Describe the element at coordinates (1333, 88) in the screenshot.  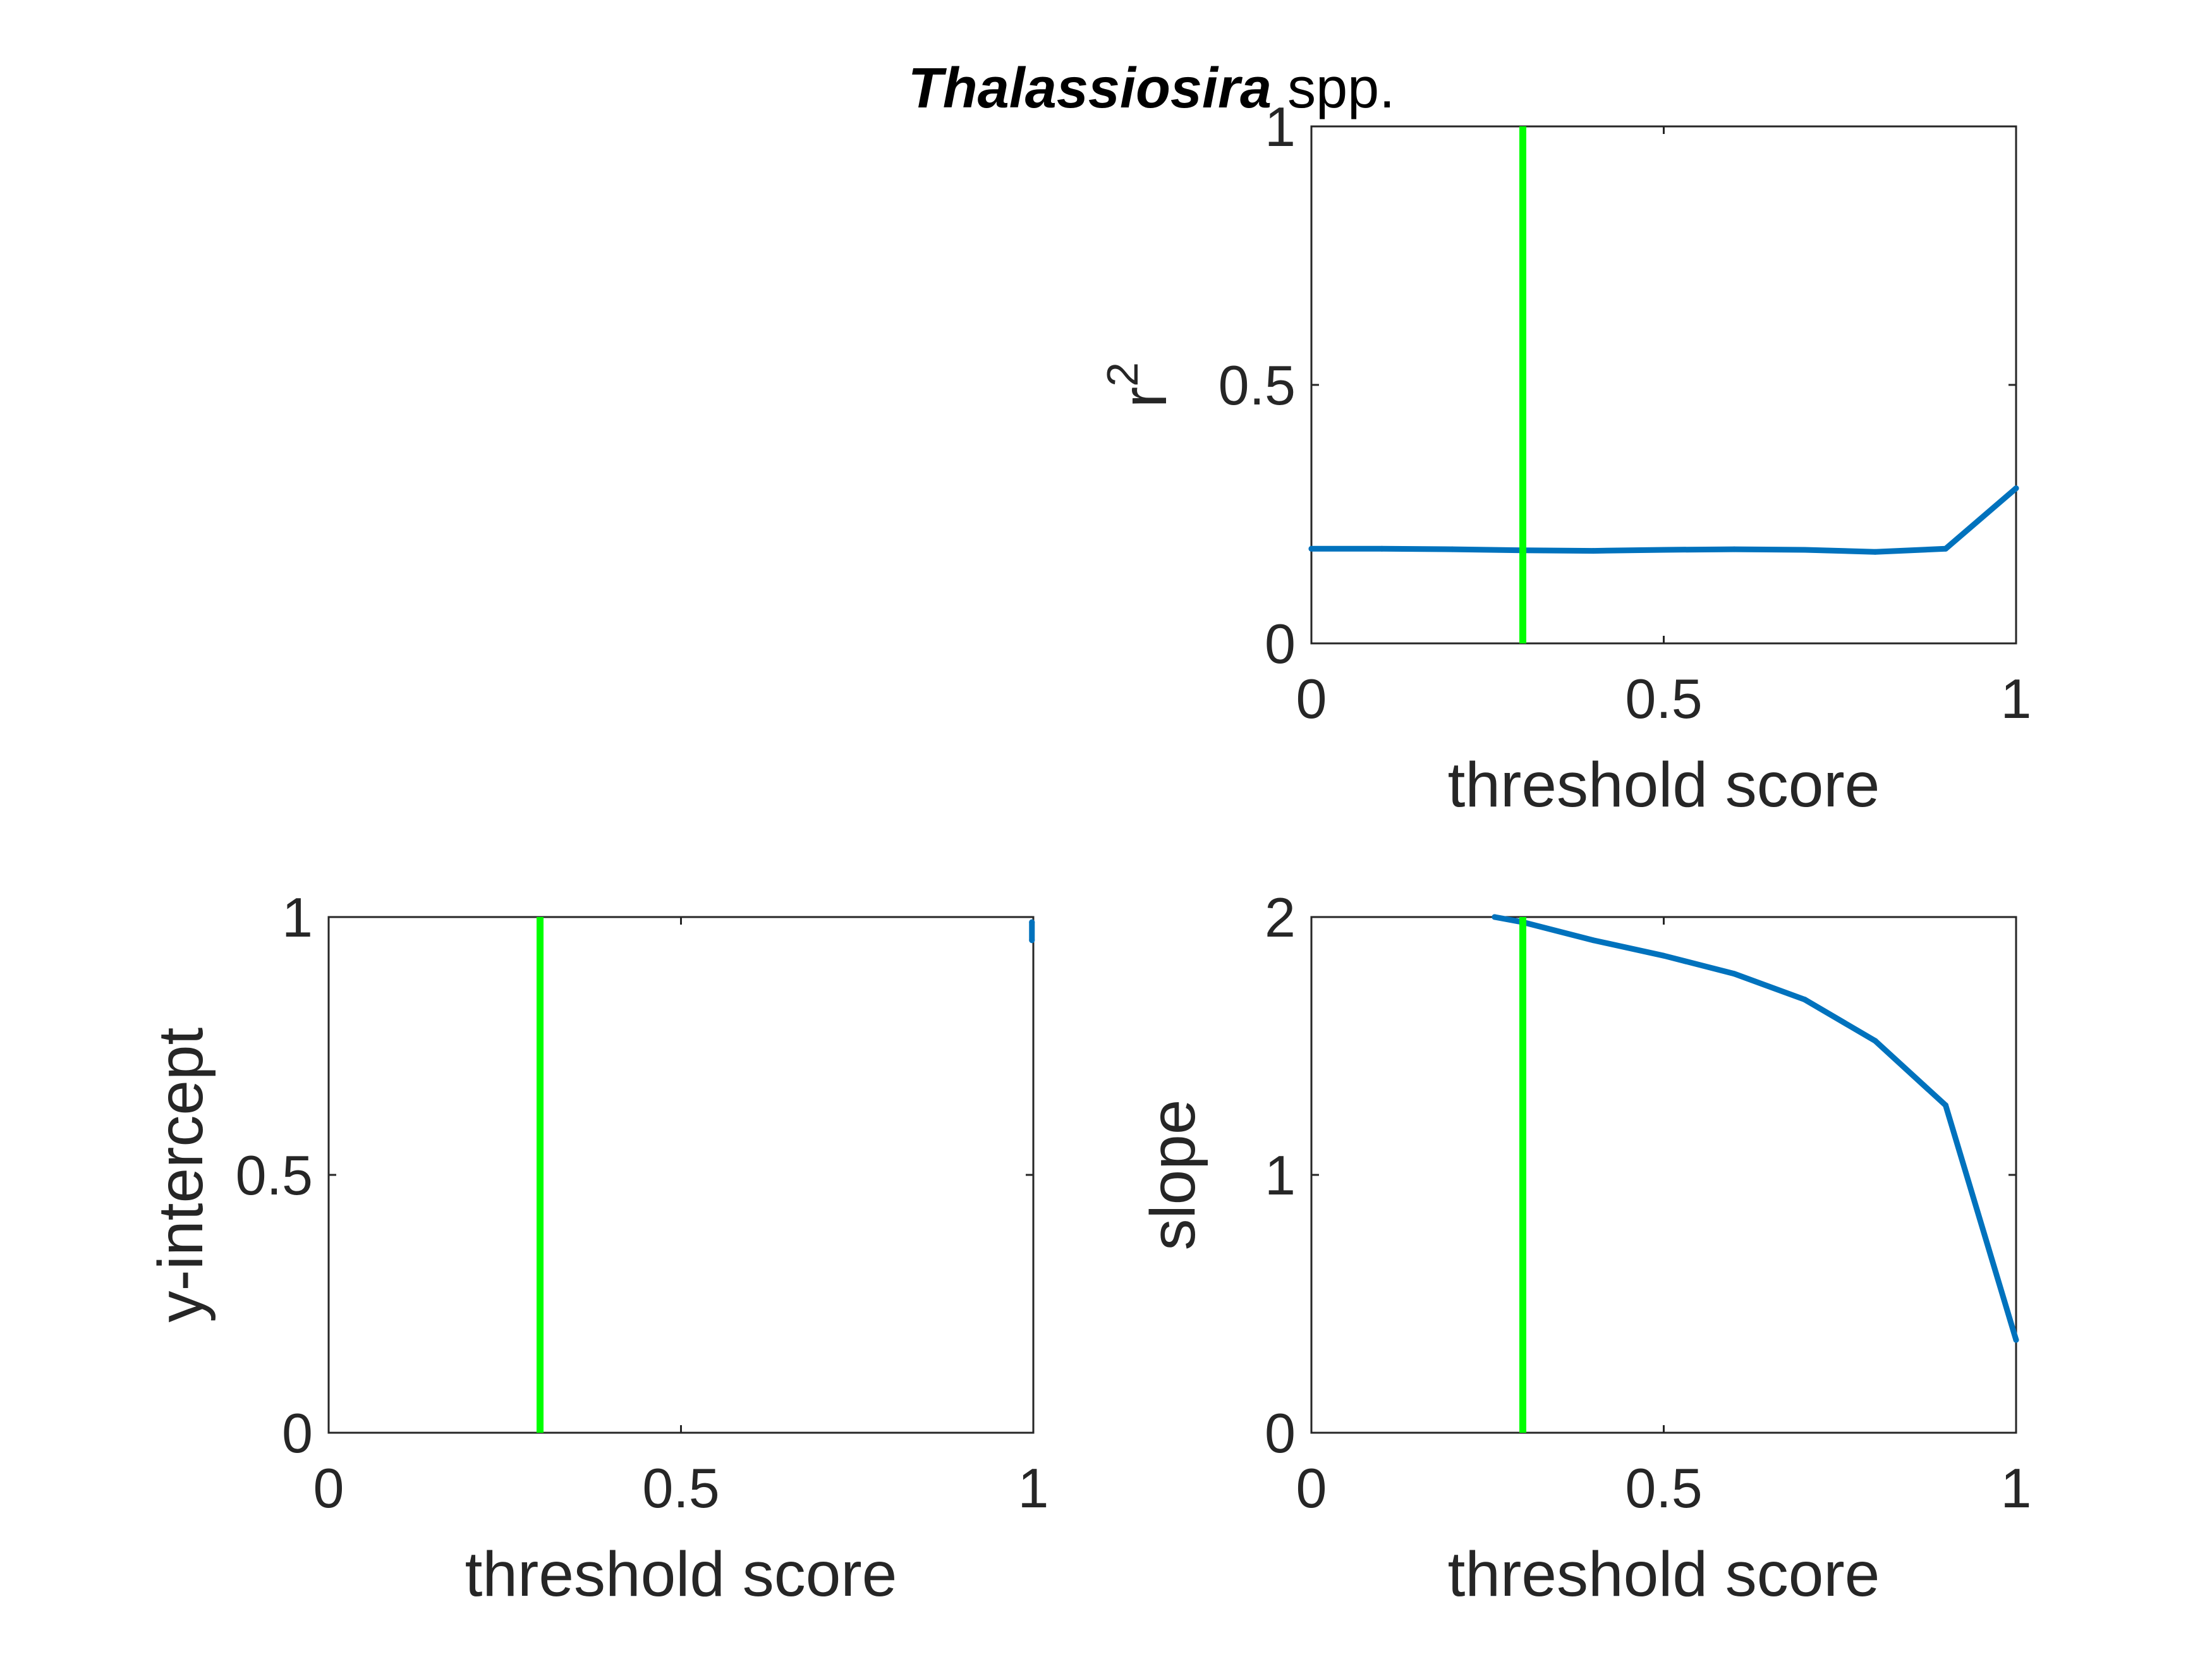
I see `figure-title-suffix: spp.` at that location.